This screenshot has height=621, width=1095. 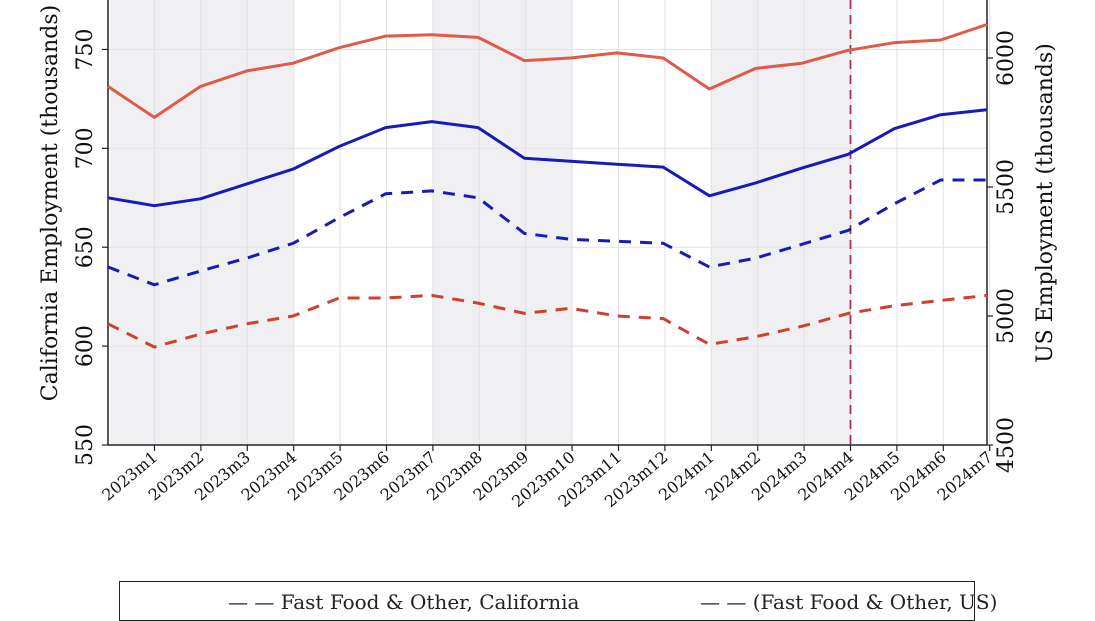 I want to click on y-tick-label-left: 700, so click(x=85, y=148).